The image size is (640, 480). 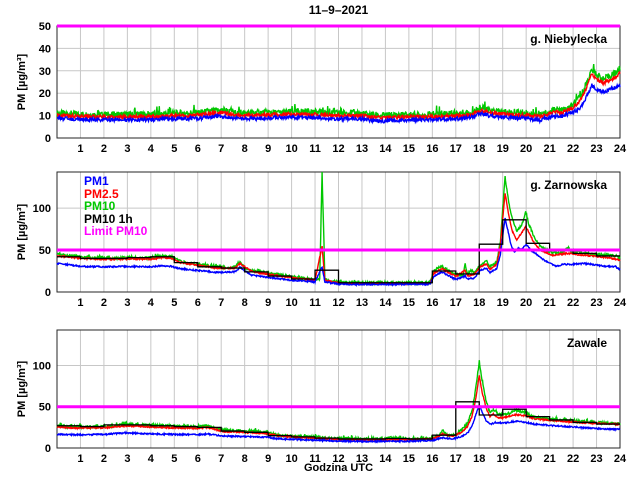 What do you see at coordinates (96, 181) in the screenshot?
I see `legend-item-pm1: PM1` at bounding box center [96, 181].